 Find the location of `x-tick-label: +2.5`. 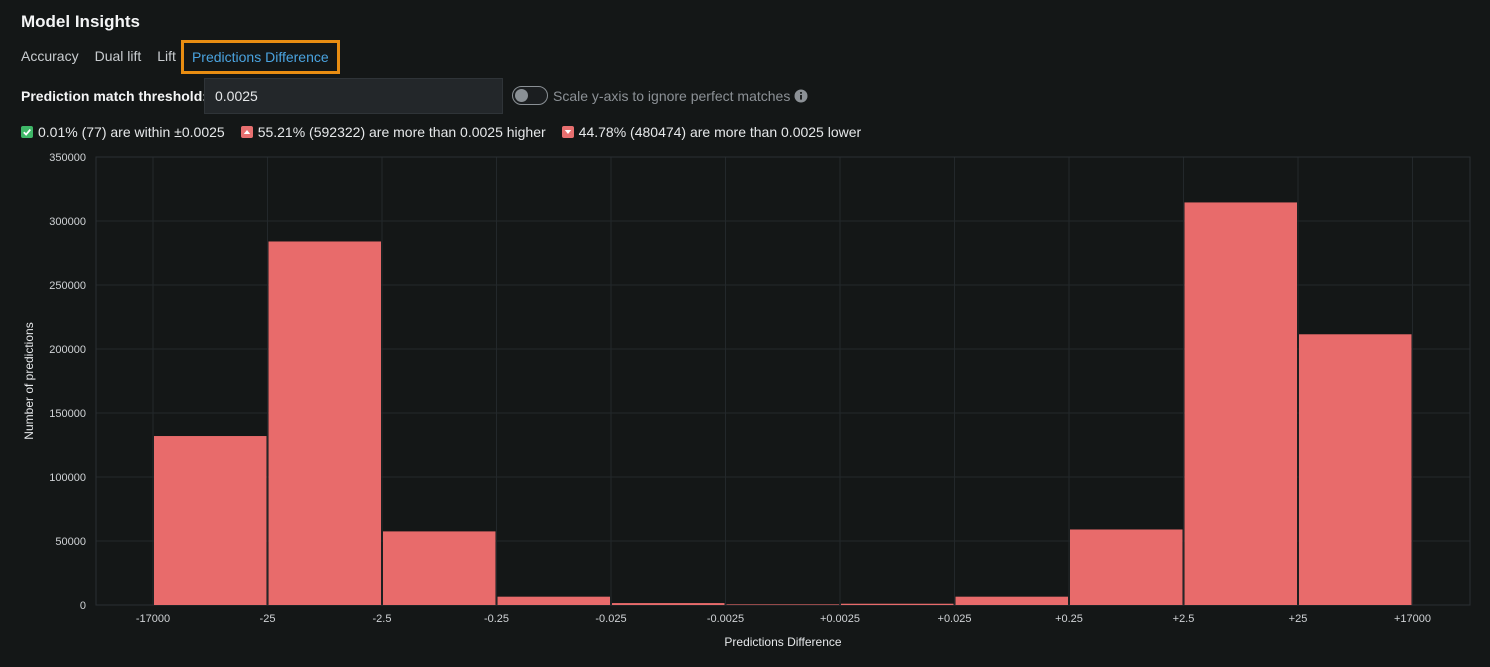

x-tick-label: +2.5 is located at coordinates (1184, 619).